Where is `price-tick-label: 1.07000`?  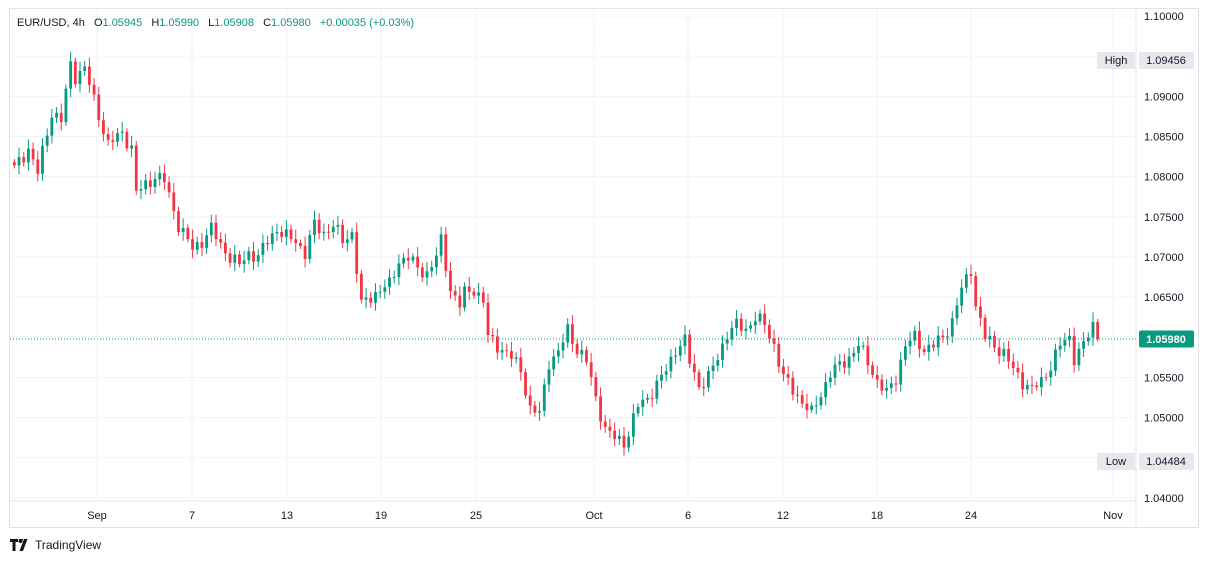 price-tick-label: 1.07000 is located at coordinates (1164, 258).